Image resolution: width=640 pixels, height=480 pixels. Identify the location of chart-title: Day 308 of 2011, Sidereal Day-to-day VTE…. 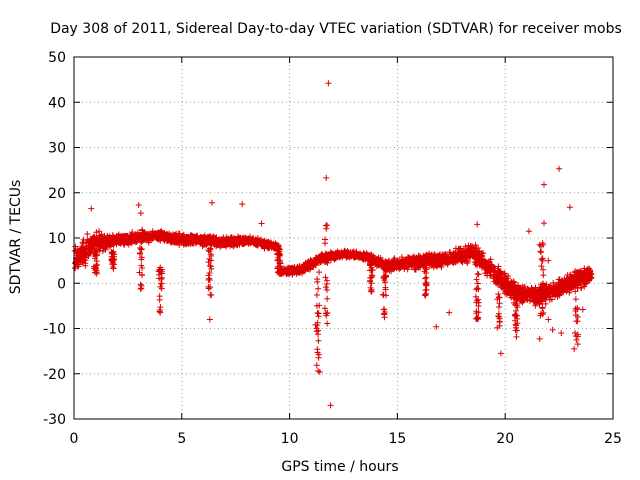
(336, 29).